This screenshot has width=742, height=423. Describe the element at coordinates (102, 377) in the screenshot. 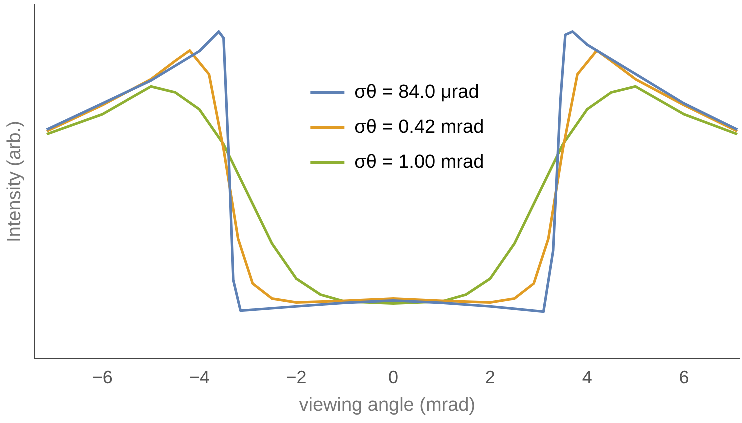

I see `x-tick-label: −6` at that location.